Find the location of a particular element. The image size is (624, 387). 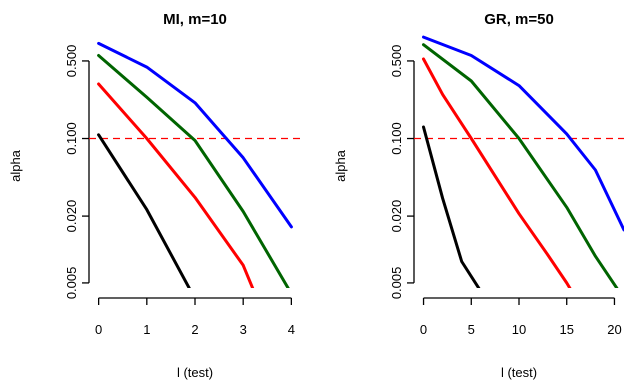

chart-title-mi: MI, m=10 is located at coordinates (195, 19).